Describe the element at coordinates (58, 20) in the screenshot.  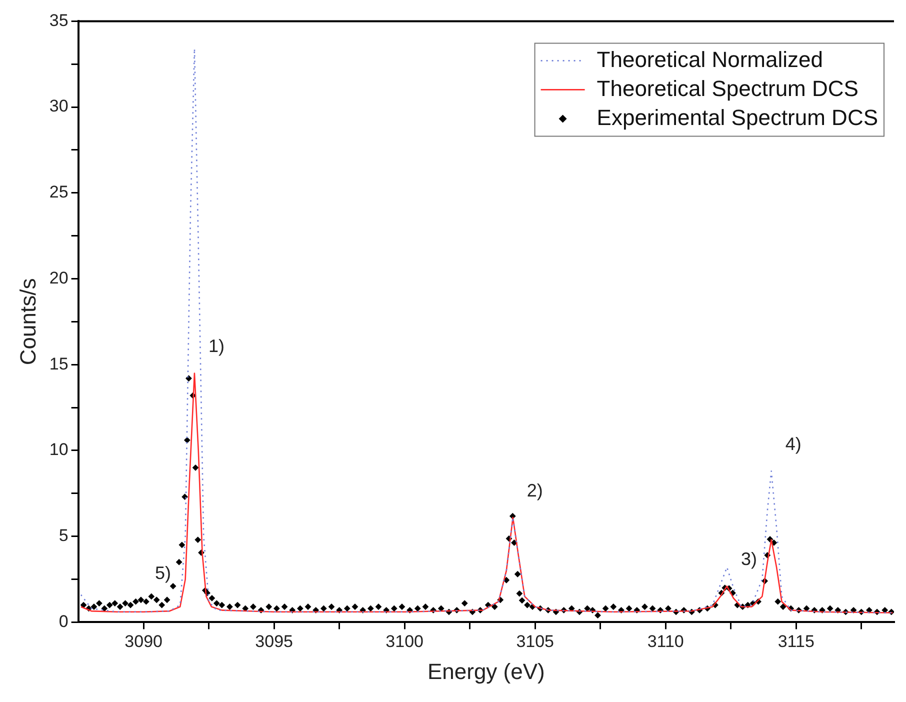
I see `y-tick-label: 35` at that location.